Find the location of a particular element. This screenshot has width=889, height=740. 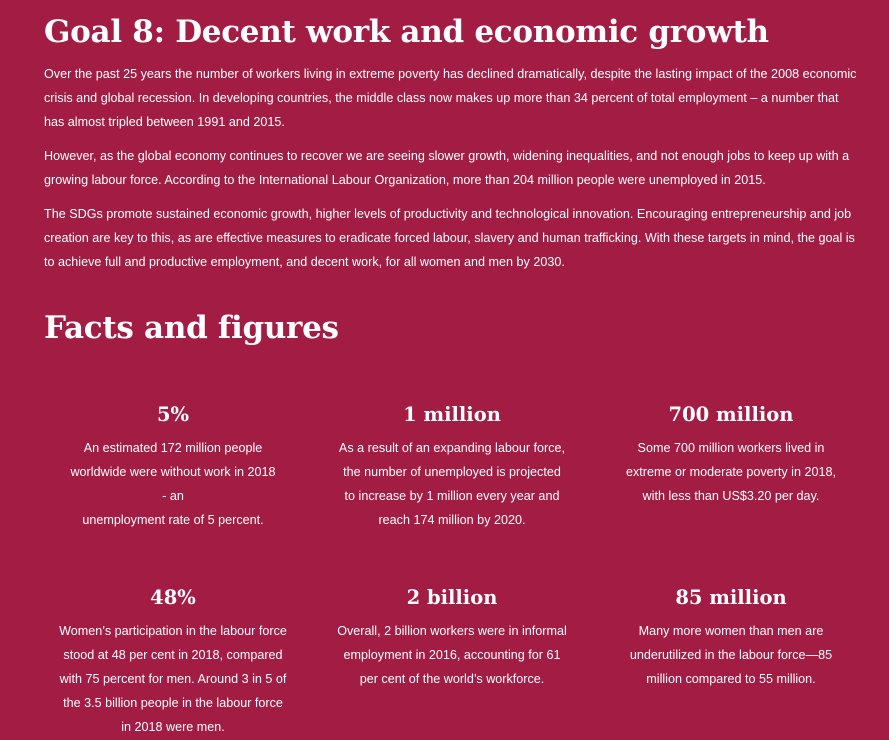

fact-description-line: per cent of the world’s workforce. is located at coordinates (452, 678).